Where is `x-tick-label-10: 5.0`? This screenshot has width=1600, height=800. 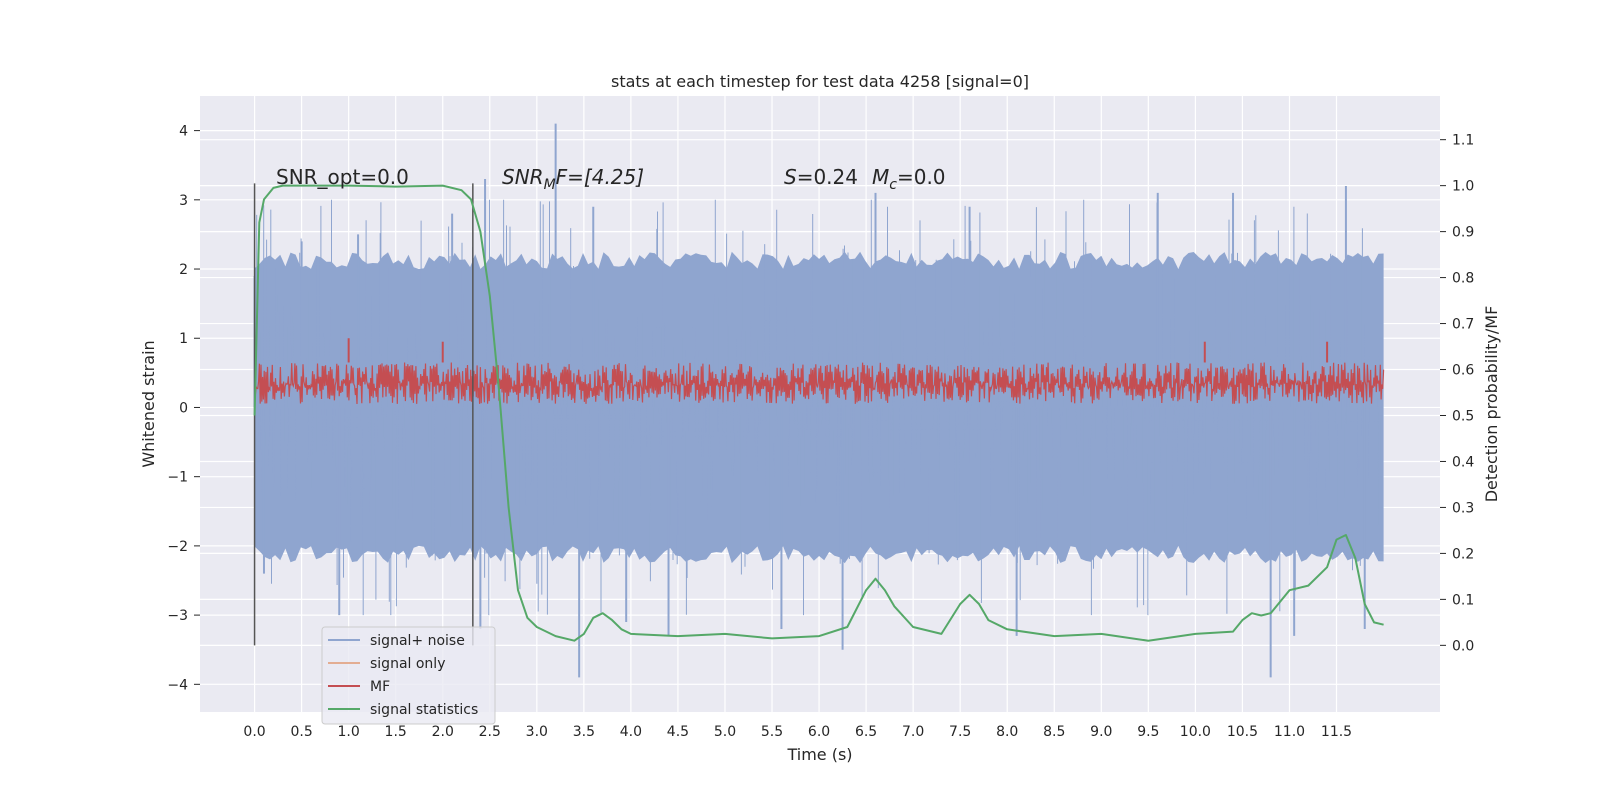 x-tick-label-10: 5.0 is located at coordinates (725, 732).